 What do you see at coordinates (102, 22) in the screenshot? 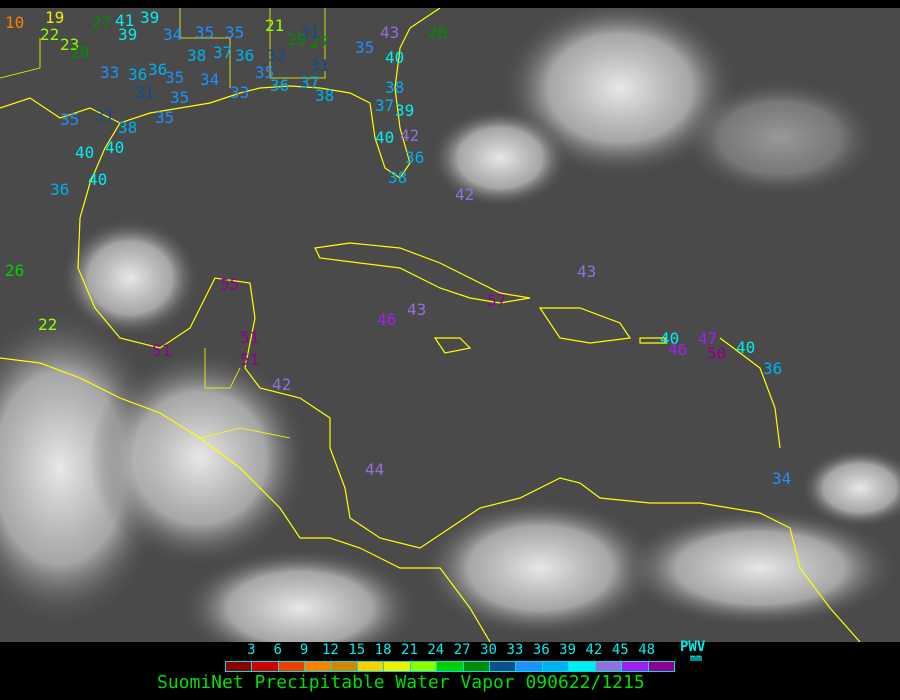
I see `station-pwv-value: 27` at bounding box center [102, 22].